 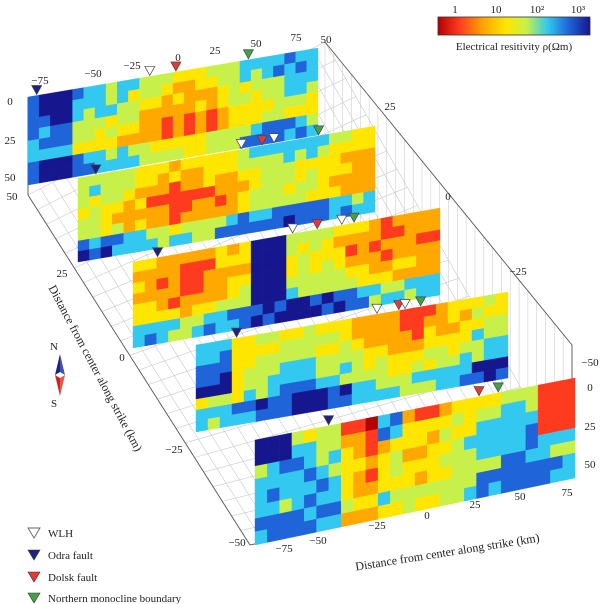 I want to click on legend-item: Odra fault, so click(x=60, y=555).